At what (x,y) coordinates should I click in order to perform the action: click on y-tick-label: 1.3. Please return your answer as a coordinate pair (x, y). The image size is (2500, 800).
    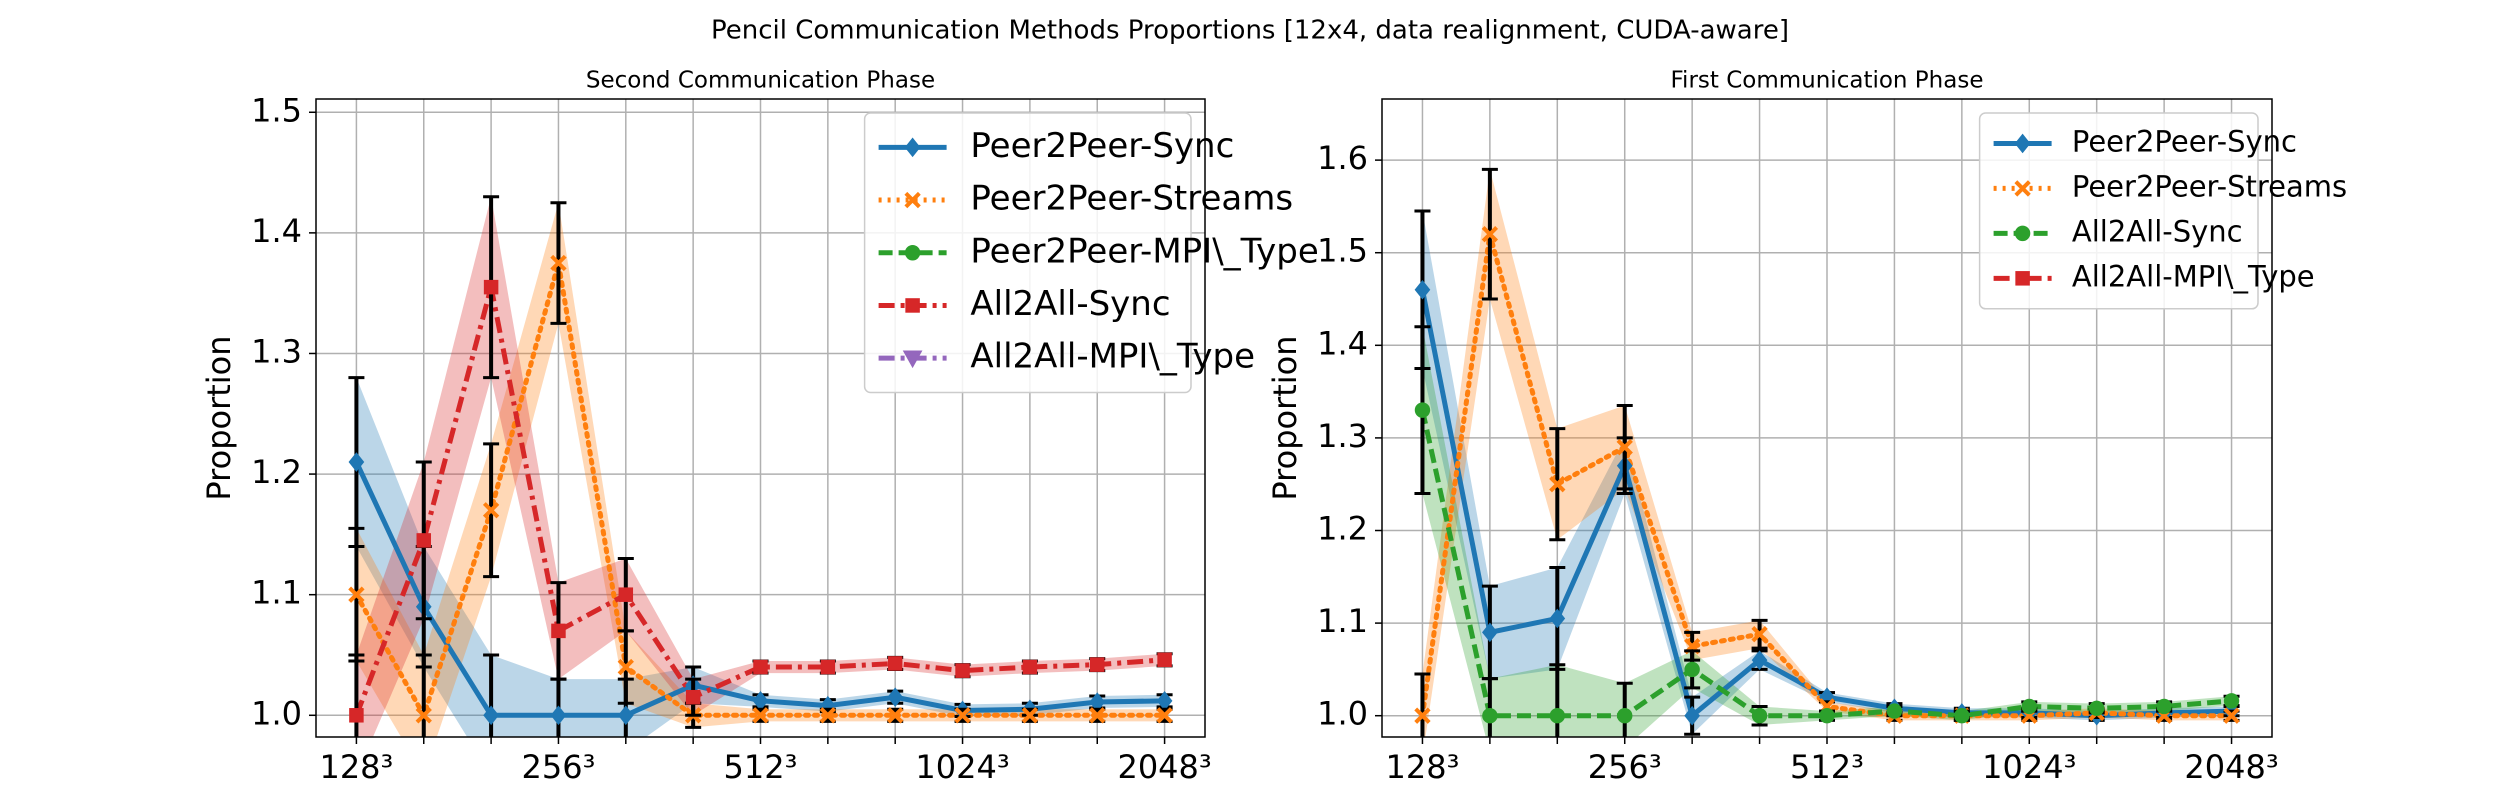
    Looking at the image, I should click on (276, 351).